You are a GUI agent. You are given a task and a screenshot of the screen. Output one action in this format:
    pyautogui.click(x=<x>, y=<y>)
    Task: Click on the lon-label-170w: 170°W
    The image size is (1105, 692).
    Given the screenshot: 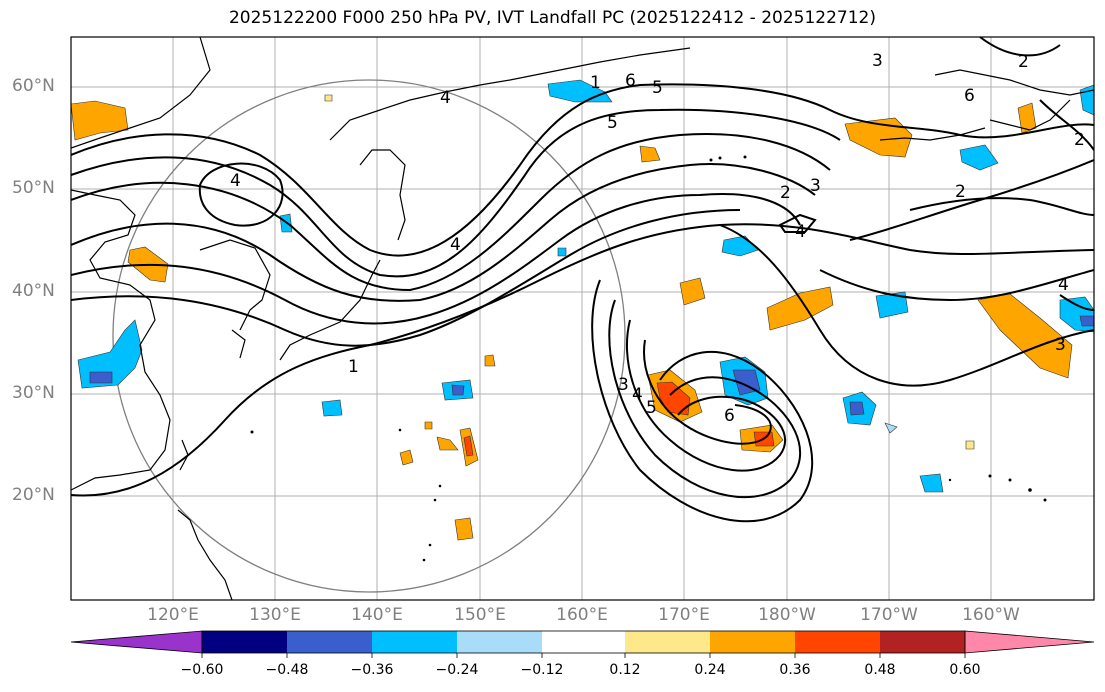 What is the action you would take?
    pyautogui.click(x=889, y=615)
    